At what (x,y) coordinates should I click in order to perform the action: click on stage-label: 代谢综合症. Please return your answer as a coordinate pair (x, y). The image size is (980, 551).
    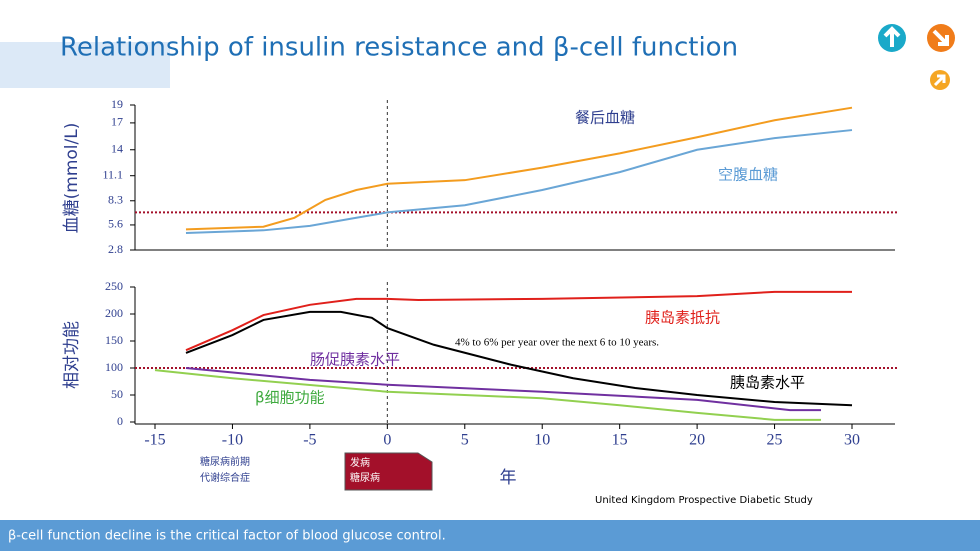
    Looking at the image, I should click on (225, 477).